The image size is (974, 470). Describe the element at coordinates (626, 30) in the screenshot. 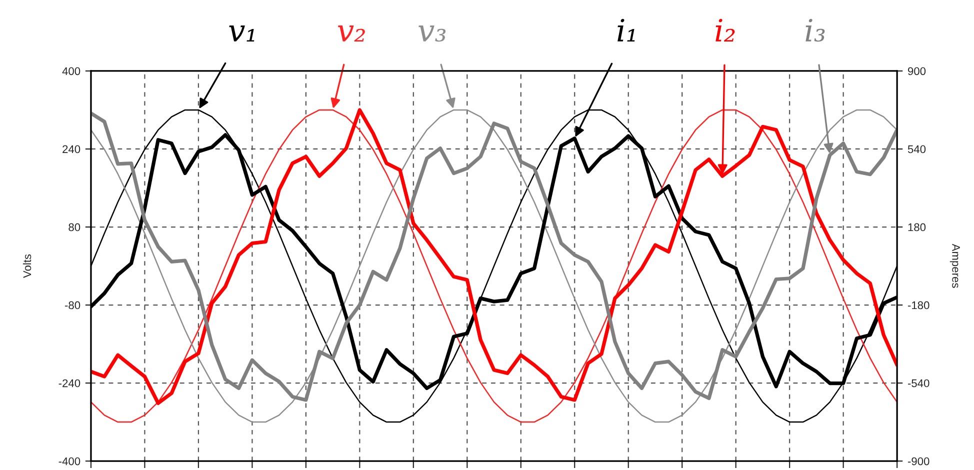

I see `text: i₁` at that location.